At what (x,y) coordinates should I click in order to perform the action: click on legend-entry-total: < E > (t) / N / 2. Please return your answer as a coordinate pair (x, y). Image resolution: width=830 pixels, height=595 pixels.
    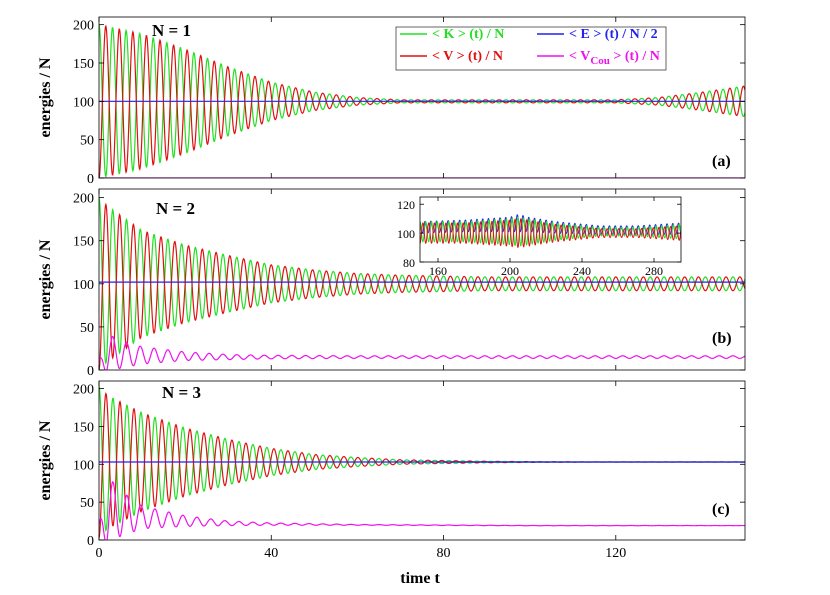
    Looking at the image, I should click on (613, 34).